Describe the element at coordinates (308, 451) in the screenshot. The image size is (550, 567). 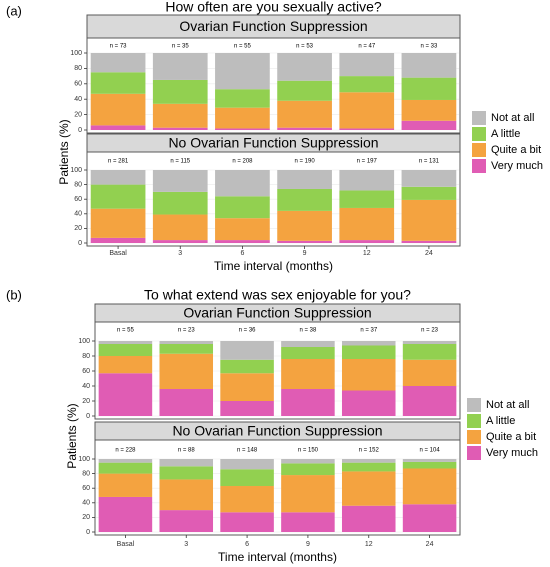
I see `n-label: n = 150` at that location.